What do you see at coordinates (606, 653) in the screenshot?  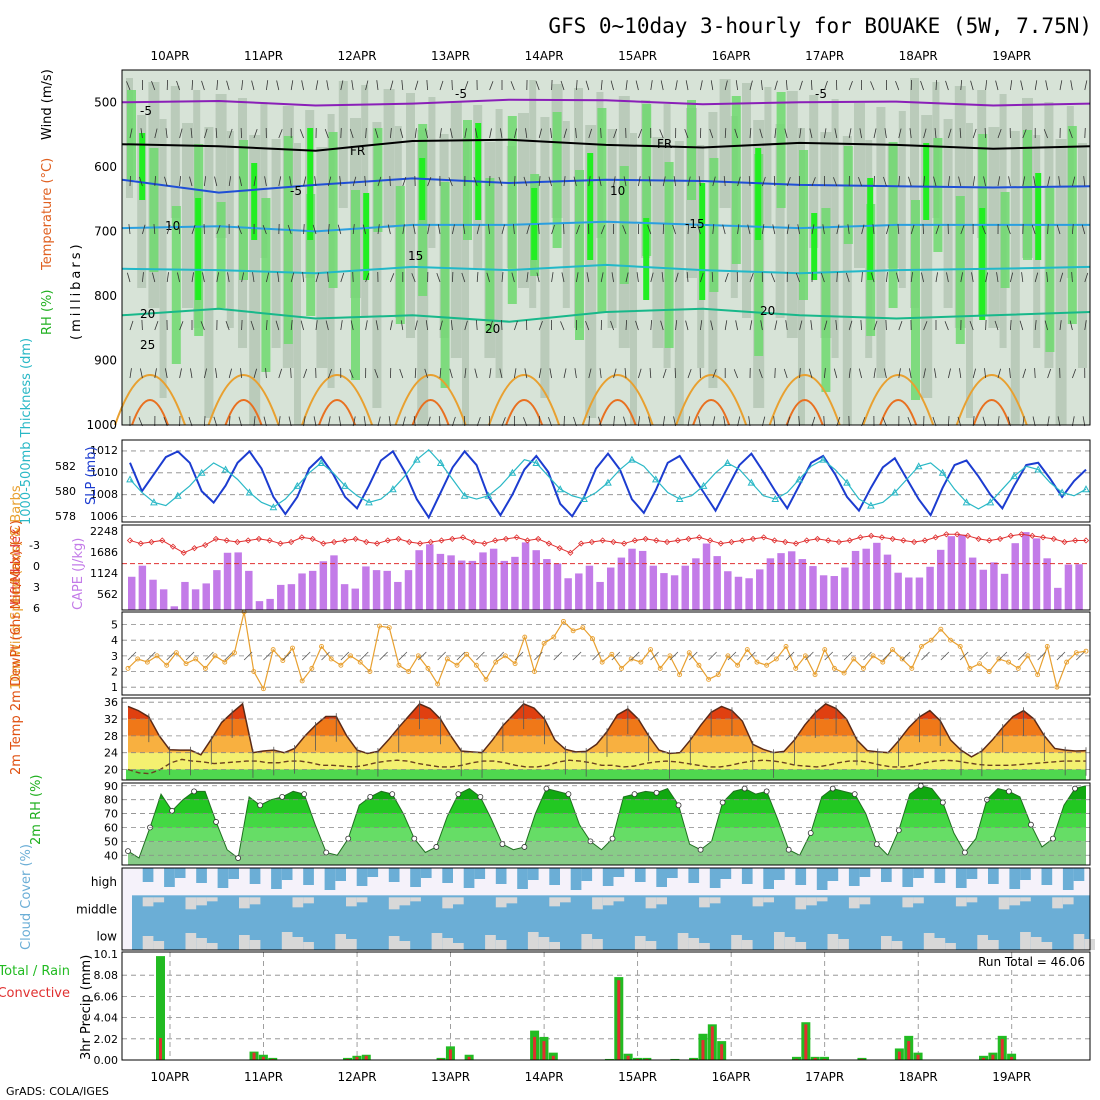 I see `panel-frame-wind` at bounding box center [606, 653].